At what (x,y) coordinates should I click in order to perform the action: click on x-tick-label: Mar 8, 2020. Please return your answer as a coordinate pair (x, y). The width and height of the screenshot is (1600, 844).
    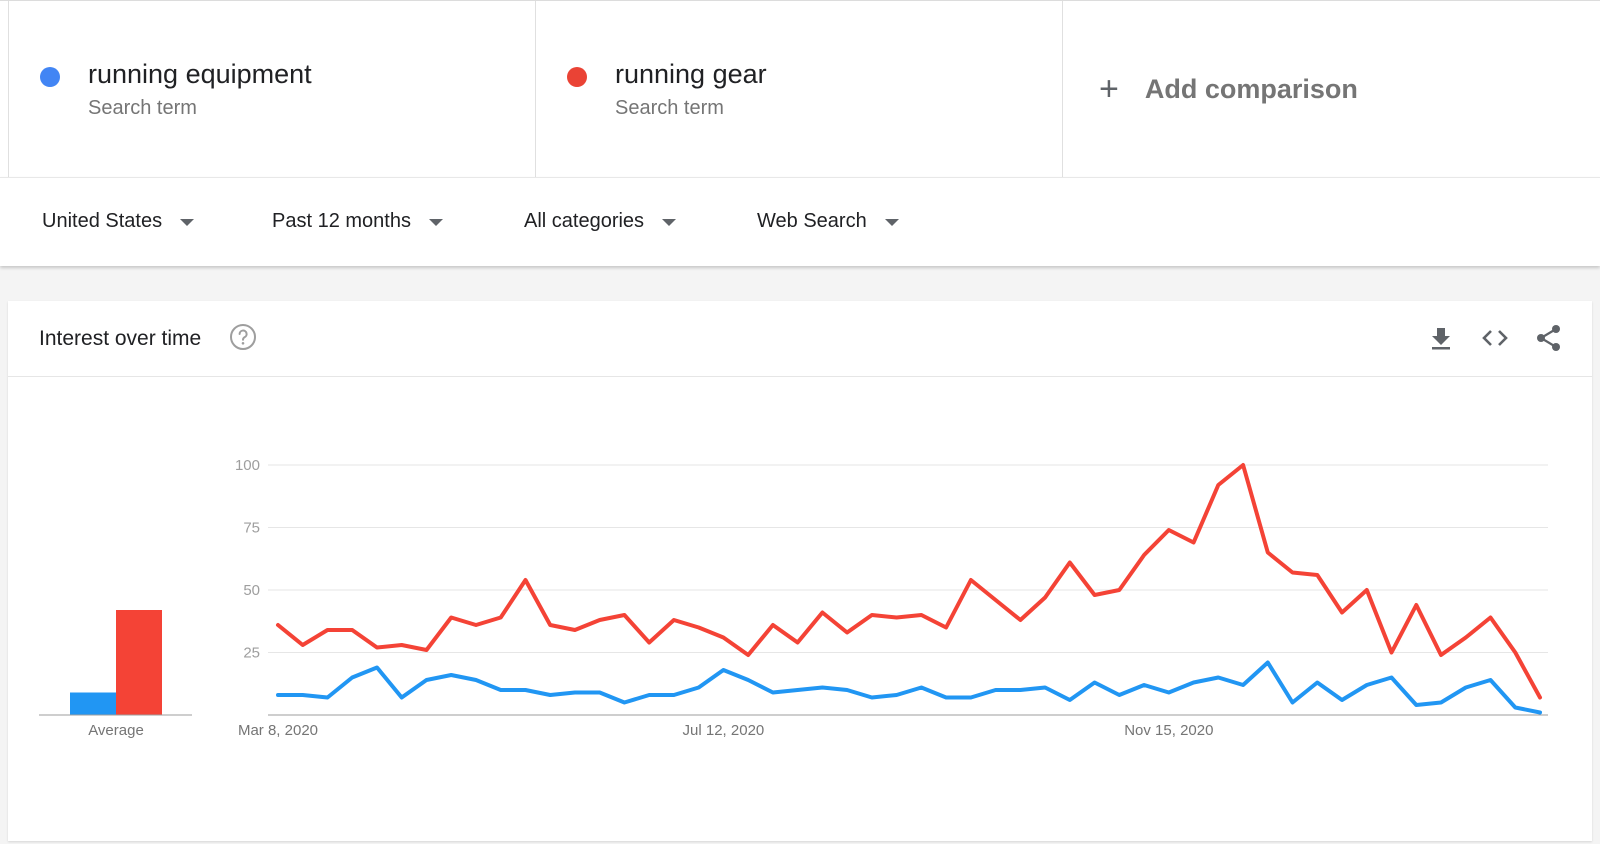
    Looking at the image, I should click on (278, 730).